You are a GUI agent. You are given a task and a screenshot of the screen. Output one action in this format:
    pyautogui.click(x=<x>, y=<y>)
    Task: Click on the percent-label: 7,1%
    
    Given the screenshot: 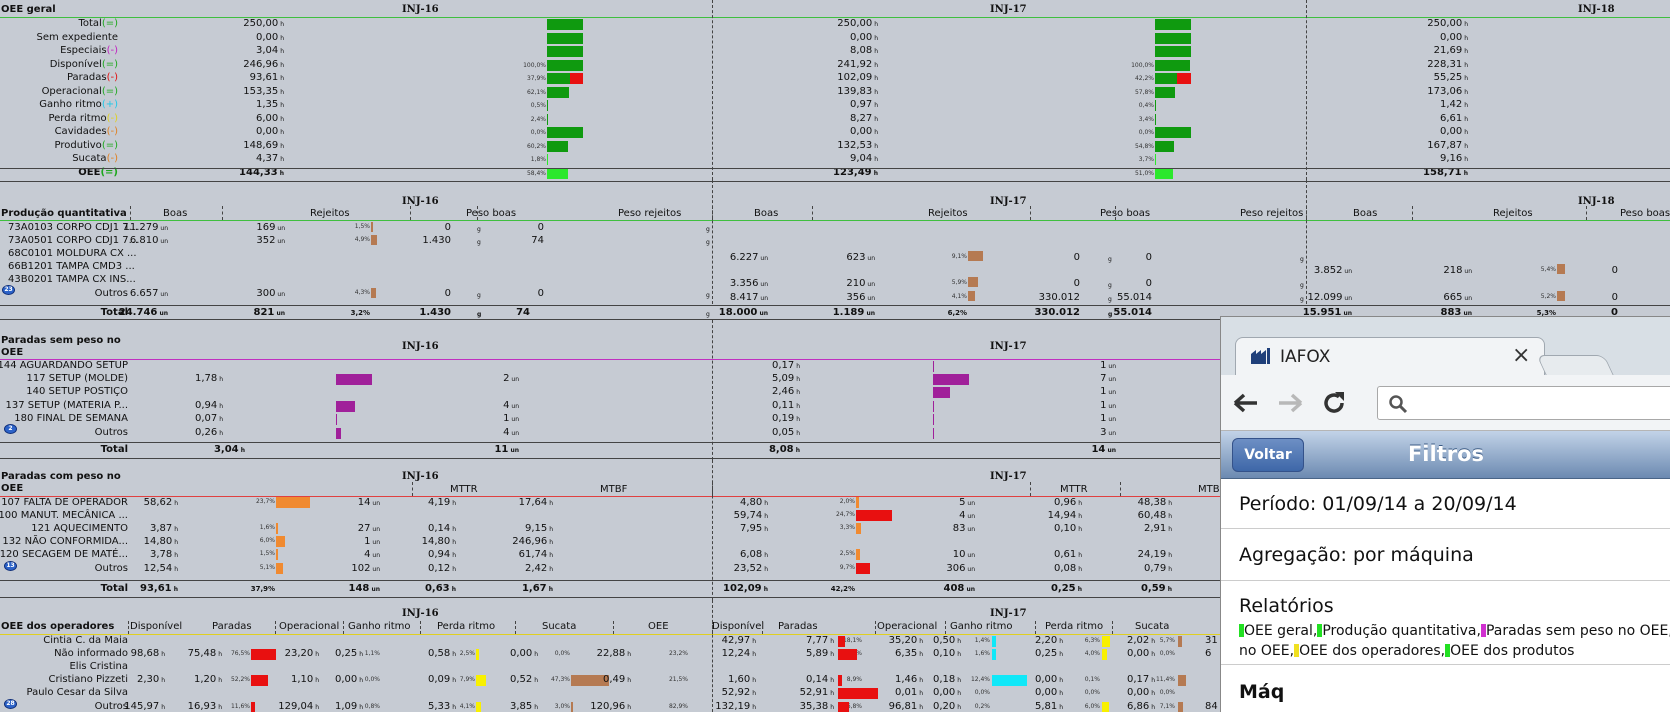 What is the action you would take?
    pyautogui.click(x=1167, y=706)
    